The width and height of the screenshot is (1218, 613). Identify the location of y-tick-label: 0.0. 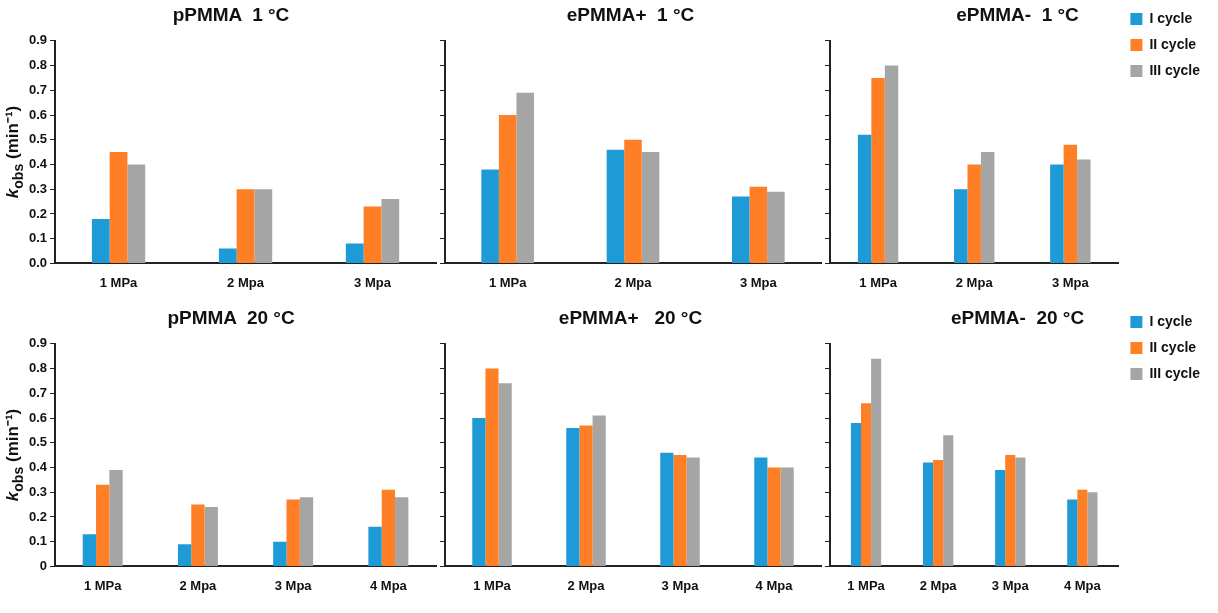
(38, 262).